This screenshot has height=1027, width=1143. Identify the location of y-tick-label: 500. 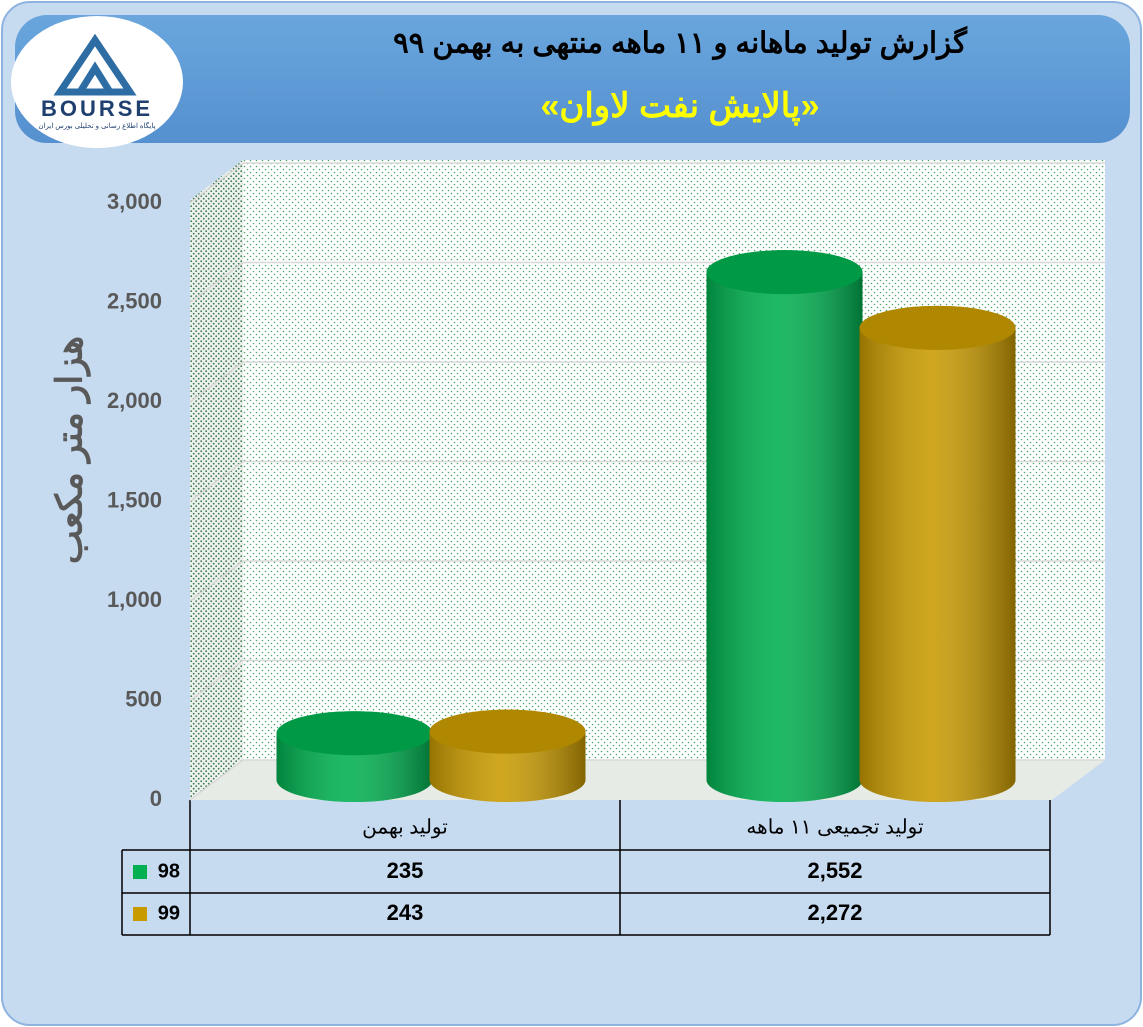
(143, 698).